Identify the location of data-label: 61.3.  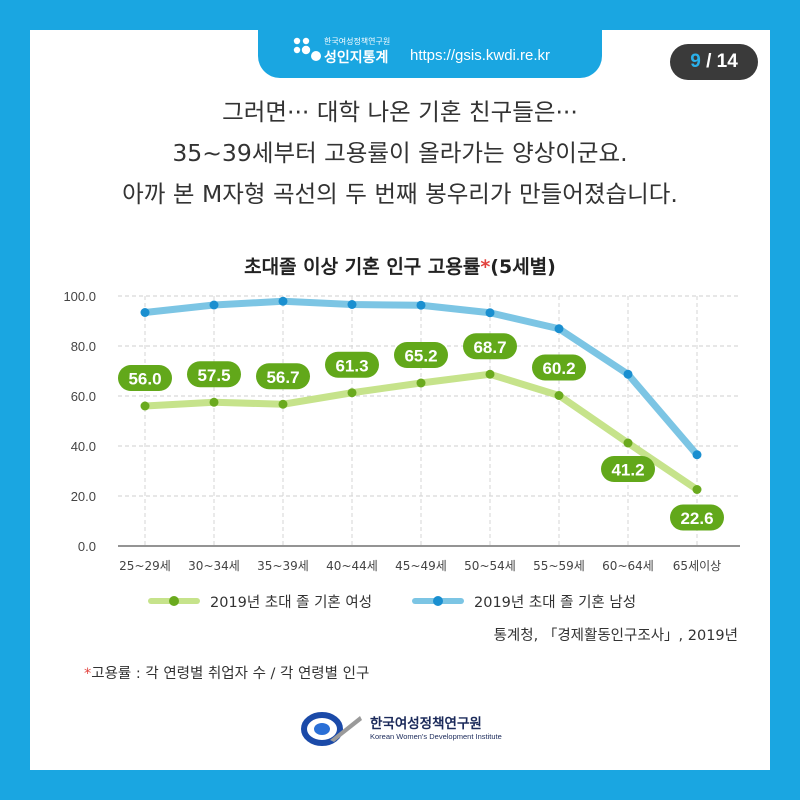
(351, 365).